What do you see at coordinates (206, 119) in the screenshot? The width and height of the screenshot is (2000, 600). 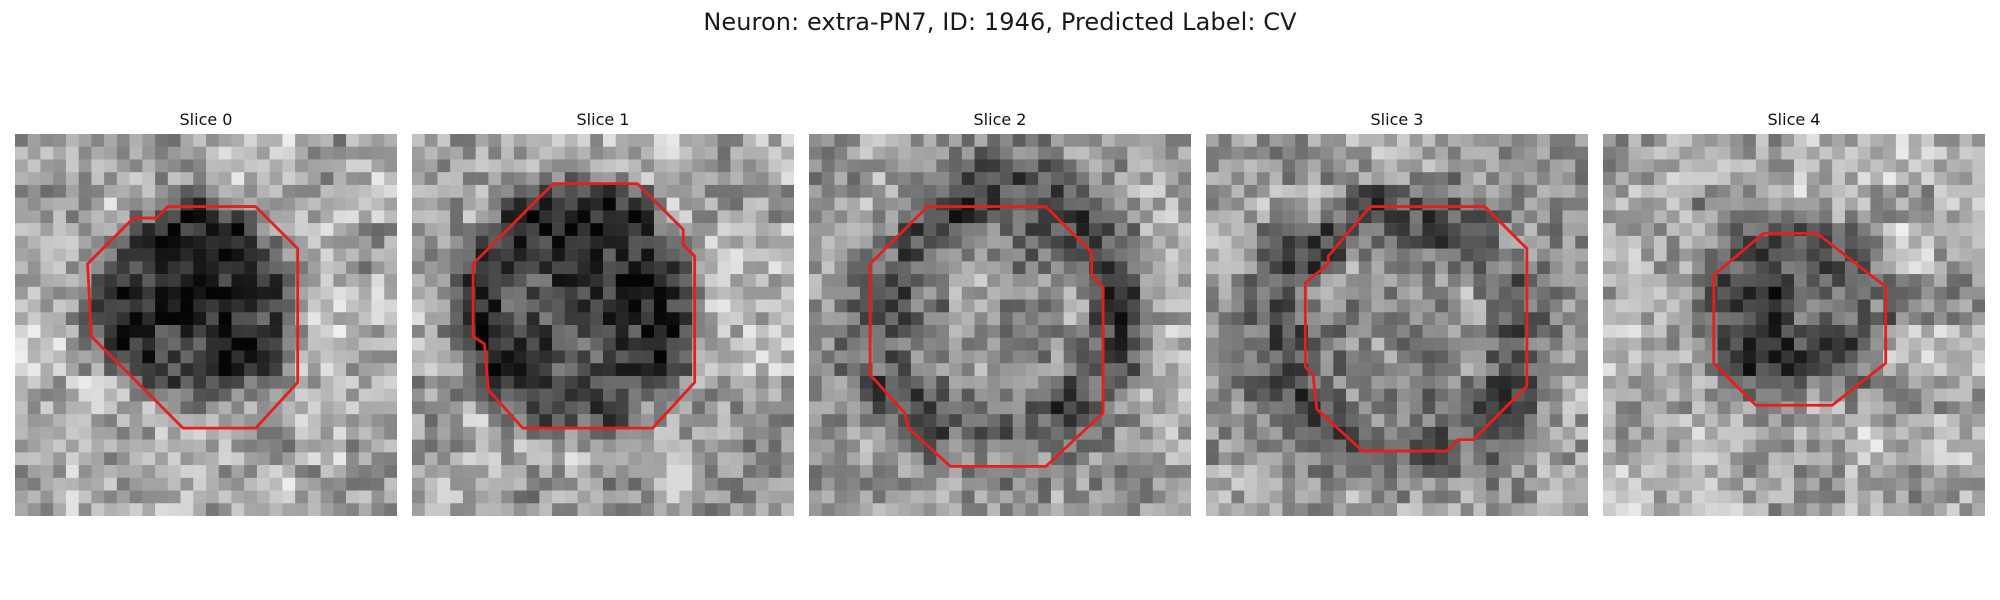 I see `slice-title: Slice 0` at bounding box center [206, 119].